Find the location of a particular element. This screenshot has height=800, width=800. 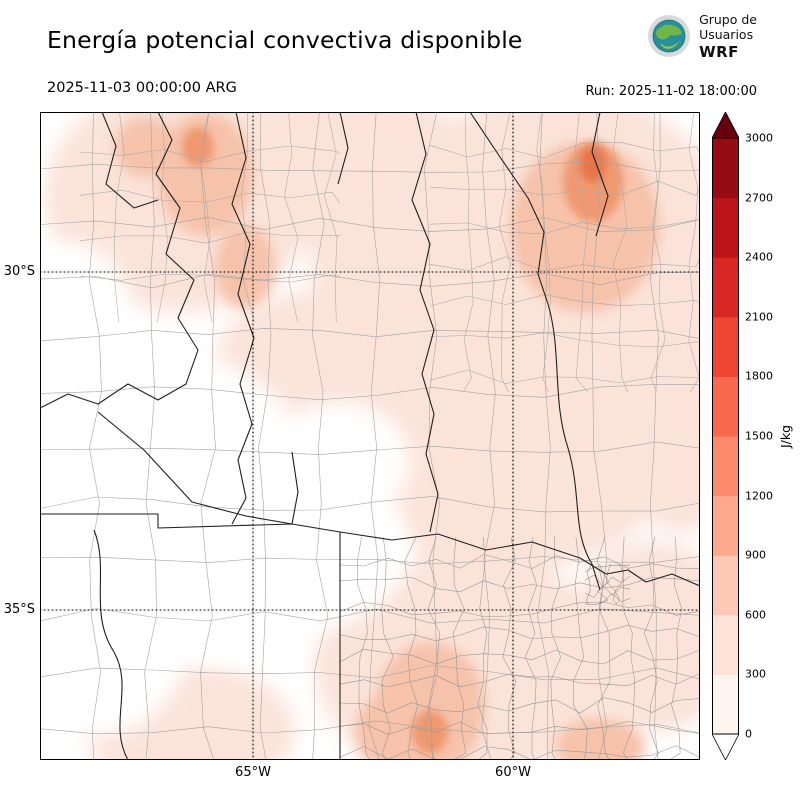

colorbar is located at coordinates (725, 436).